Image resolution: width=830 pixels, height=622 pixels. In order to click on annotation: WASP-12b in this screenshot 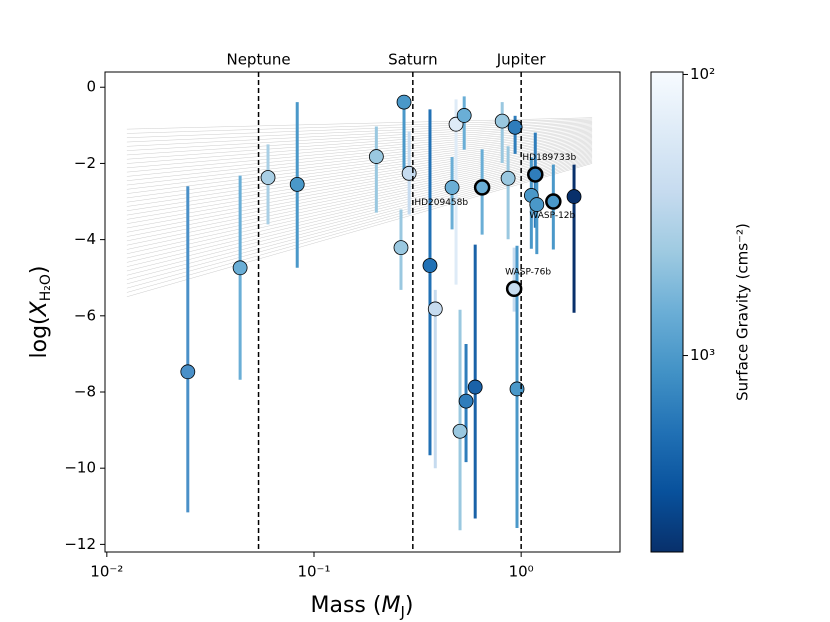, I will do `click(552, 216)`.